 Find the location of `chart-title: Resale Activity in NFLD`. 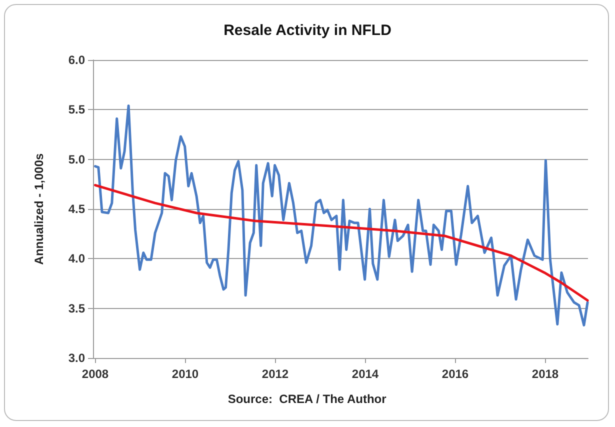

chart-title: Resale Activity in NFLD is located at coordinates (308, 30).